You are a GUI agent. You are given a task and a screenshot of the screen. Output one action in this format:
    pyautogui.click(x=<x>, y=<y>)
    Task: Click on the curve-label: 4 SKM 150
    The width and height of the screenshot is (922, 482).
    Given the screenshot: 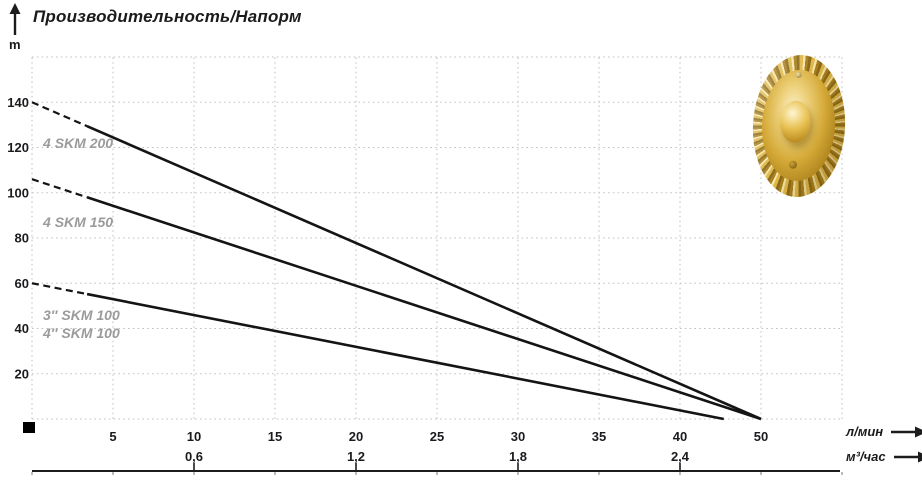 What is the action you would take?
    pyautogui.click(x=77, y=222)
    